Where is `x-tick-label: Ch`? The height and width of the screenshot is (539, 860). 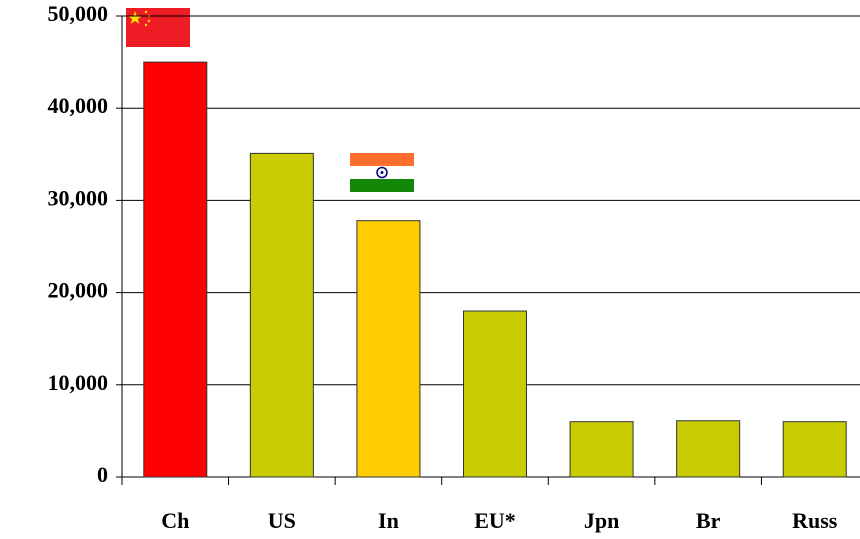
x-tick-label: Ch is located at coordinates (175, 520).